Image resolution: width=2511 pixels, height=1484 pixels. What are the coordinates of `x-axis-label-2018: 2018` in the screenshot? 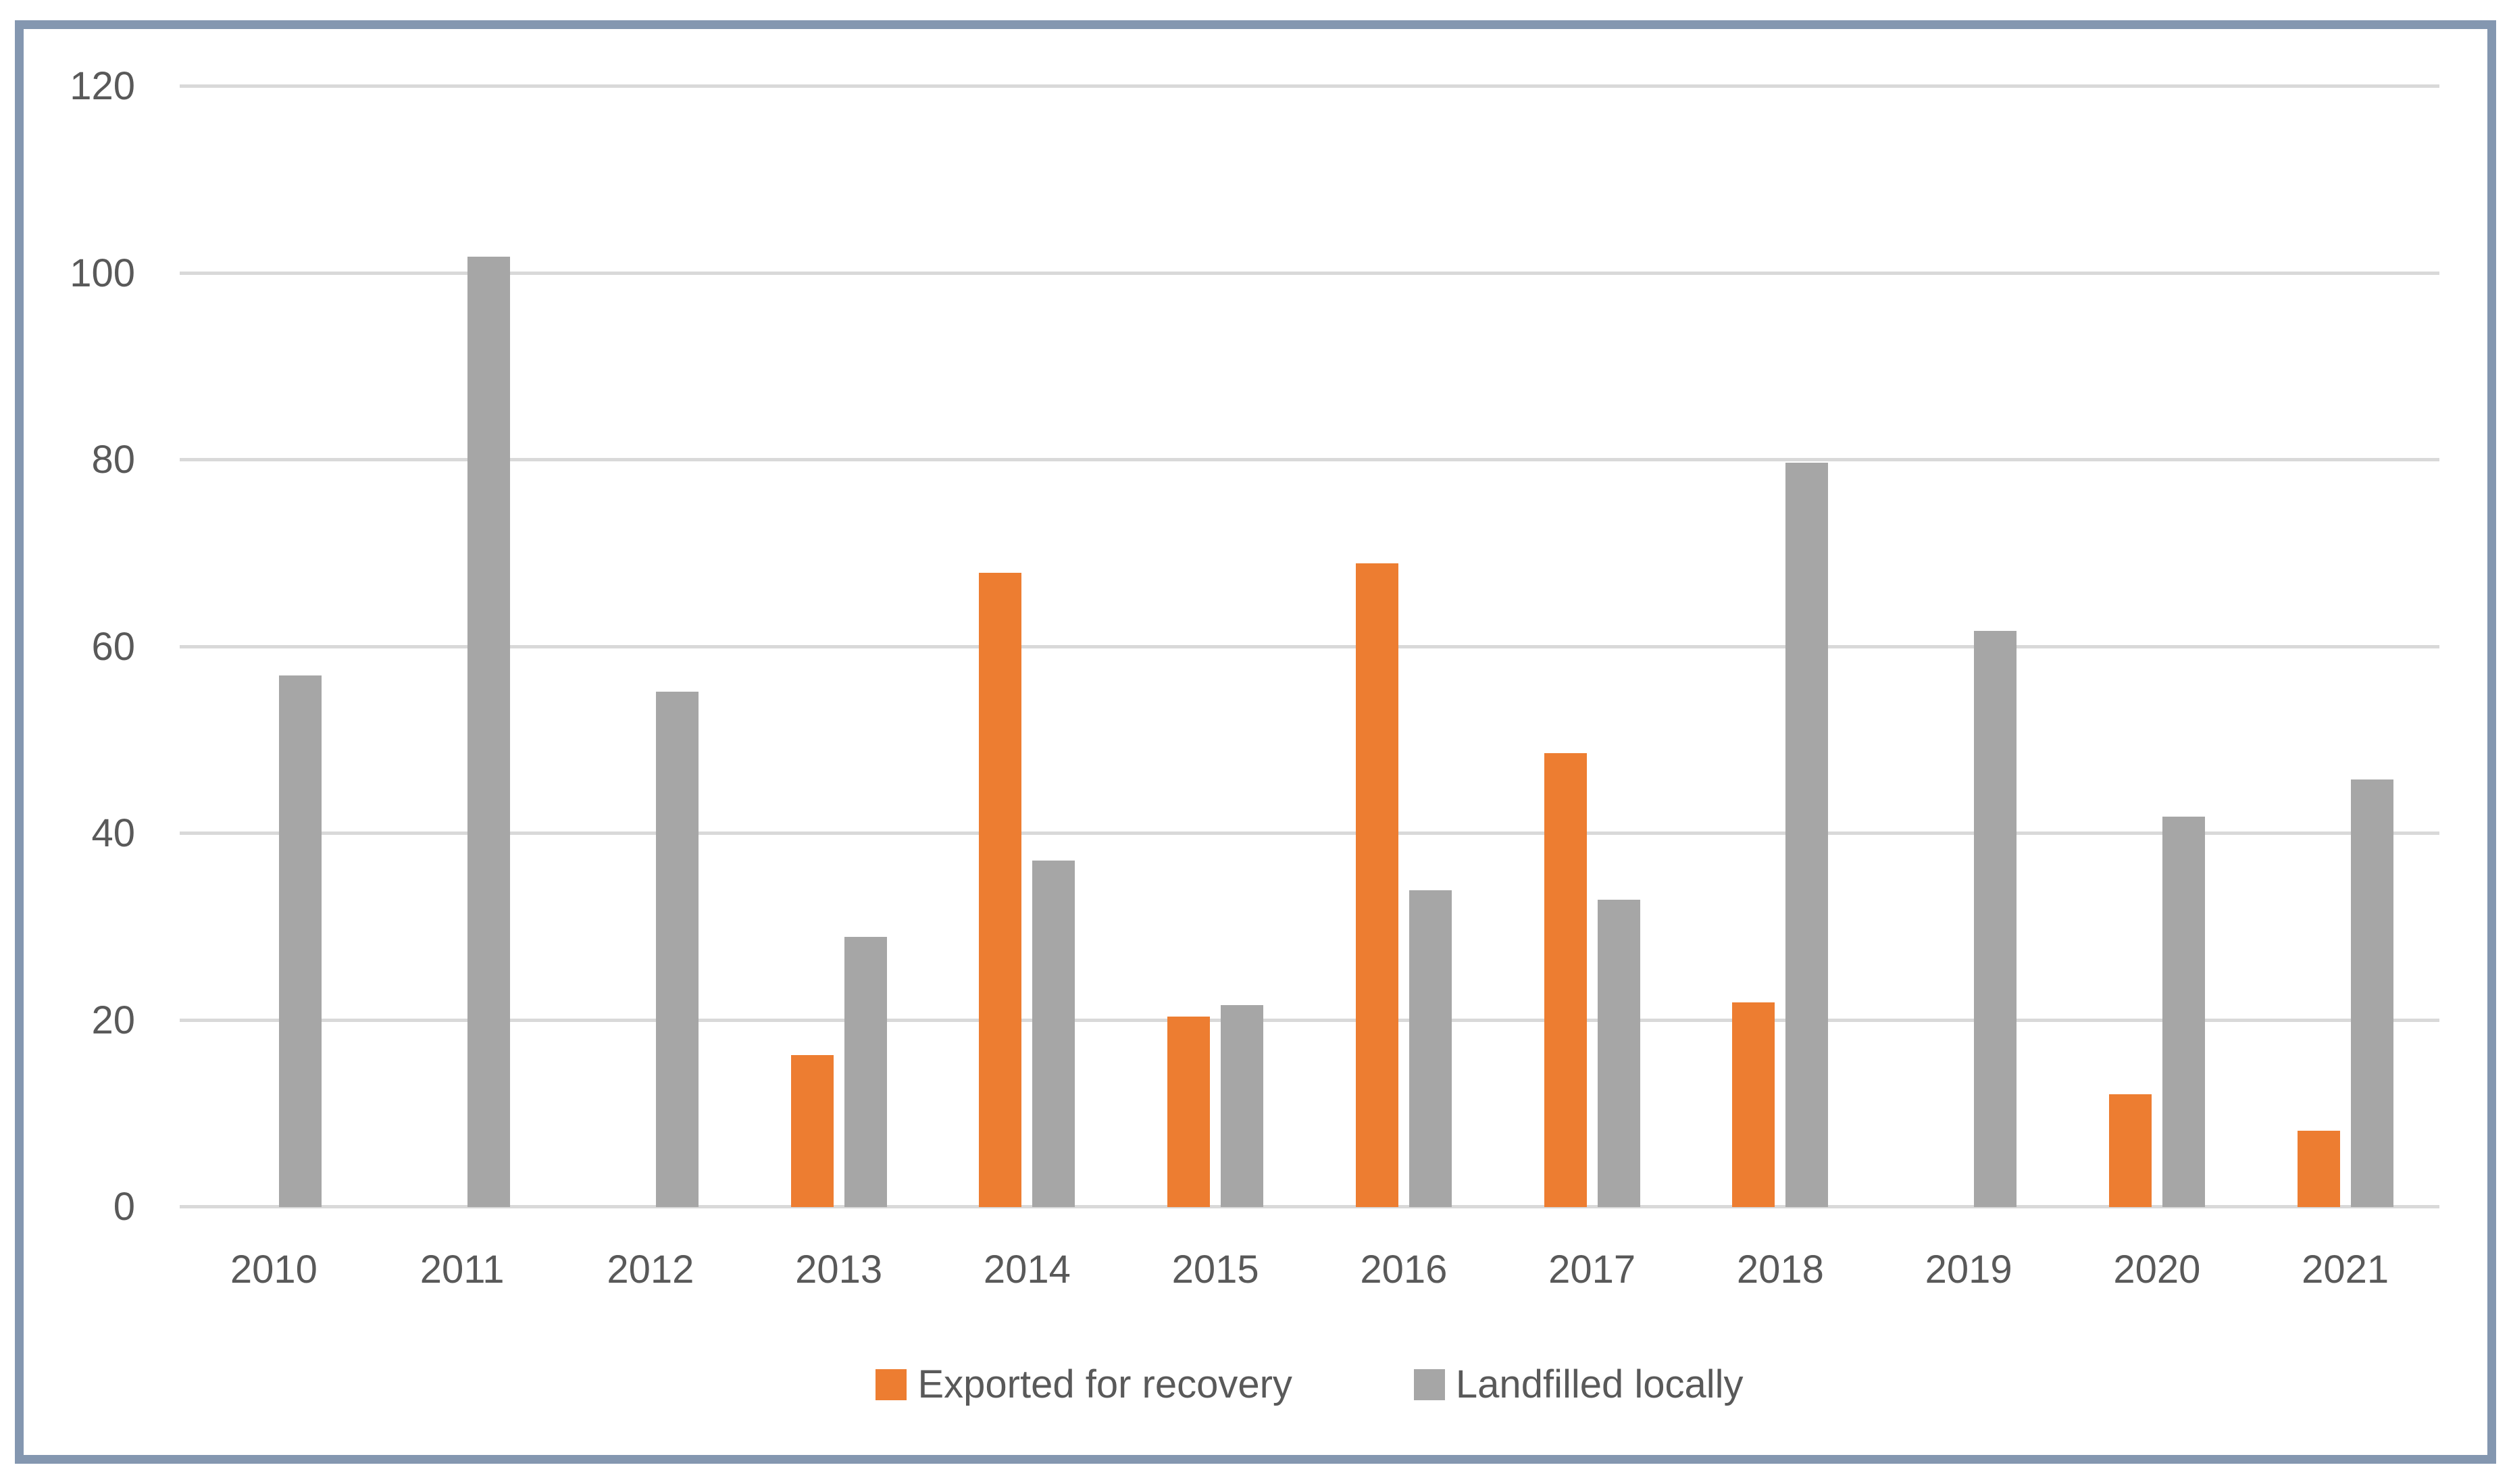 It's located at (1780, 1269).